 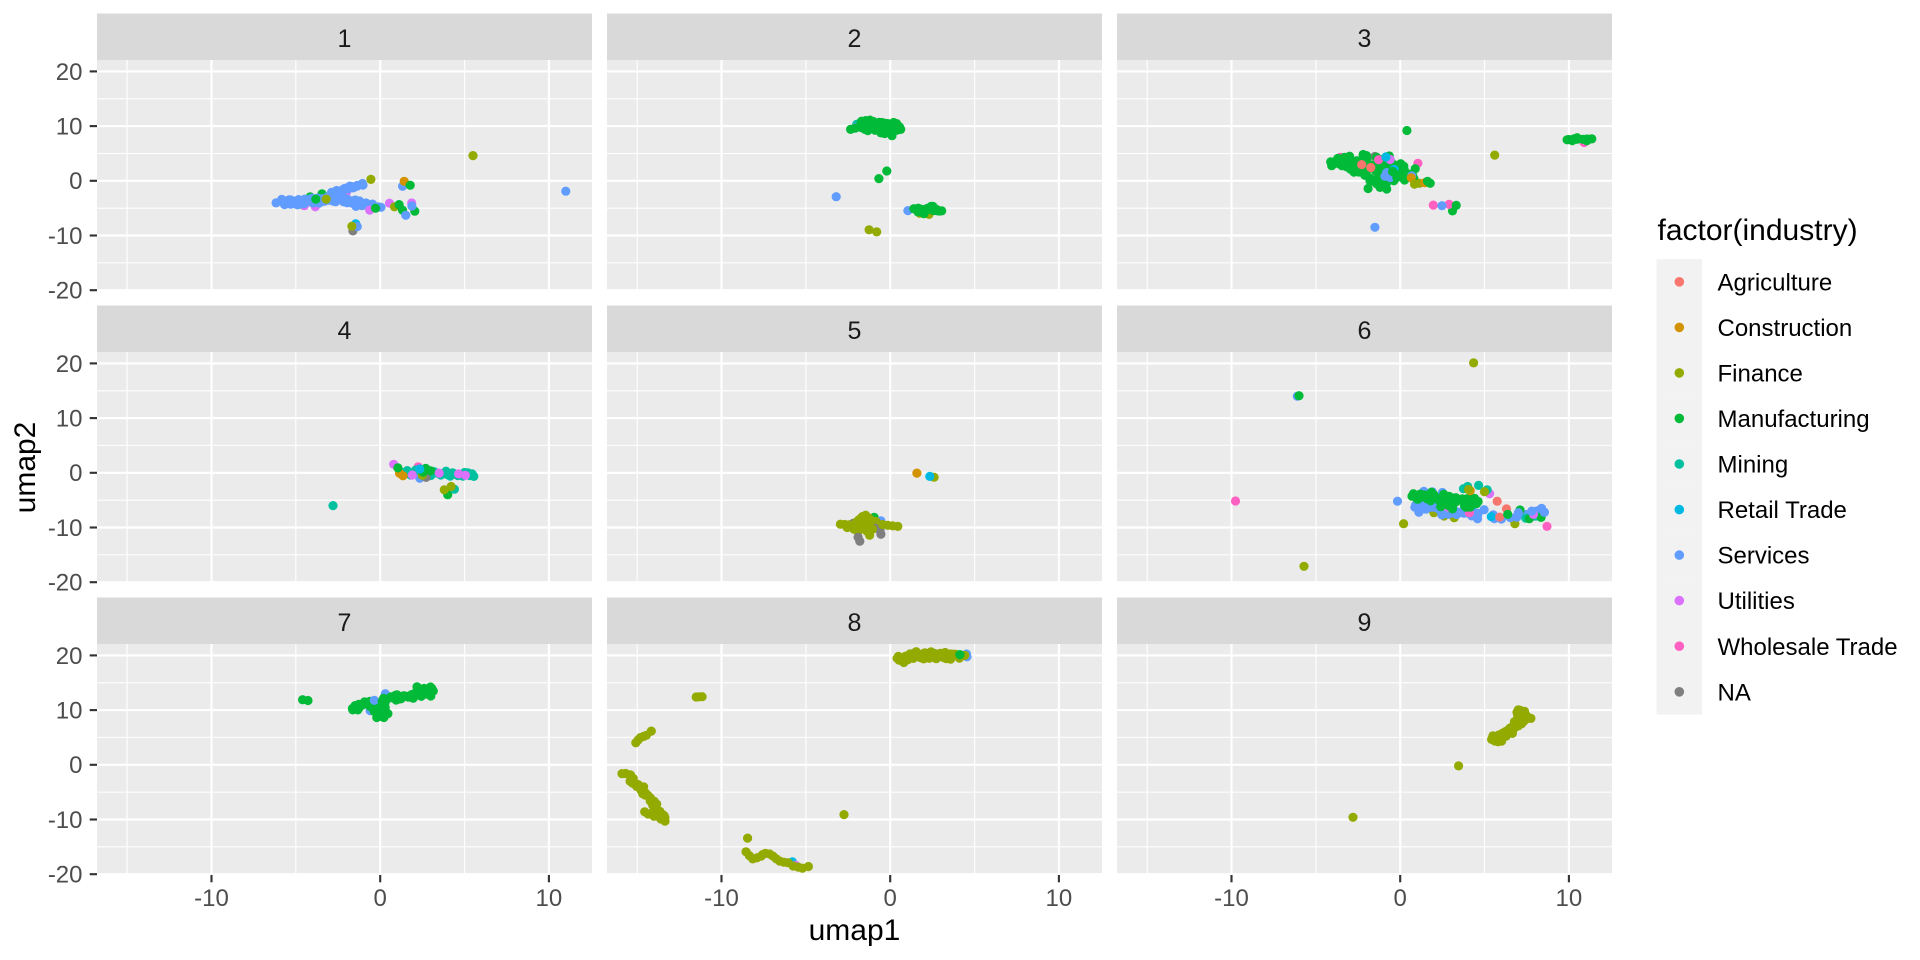 What do you see at coordinates (855, 930) in the screenshot?
I see `svg-text: umap1` at bounding box center [855, 930].